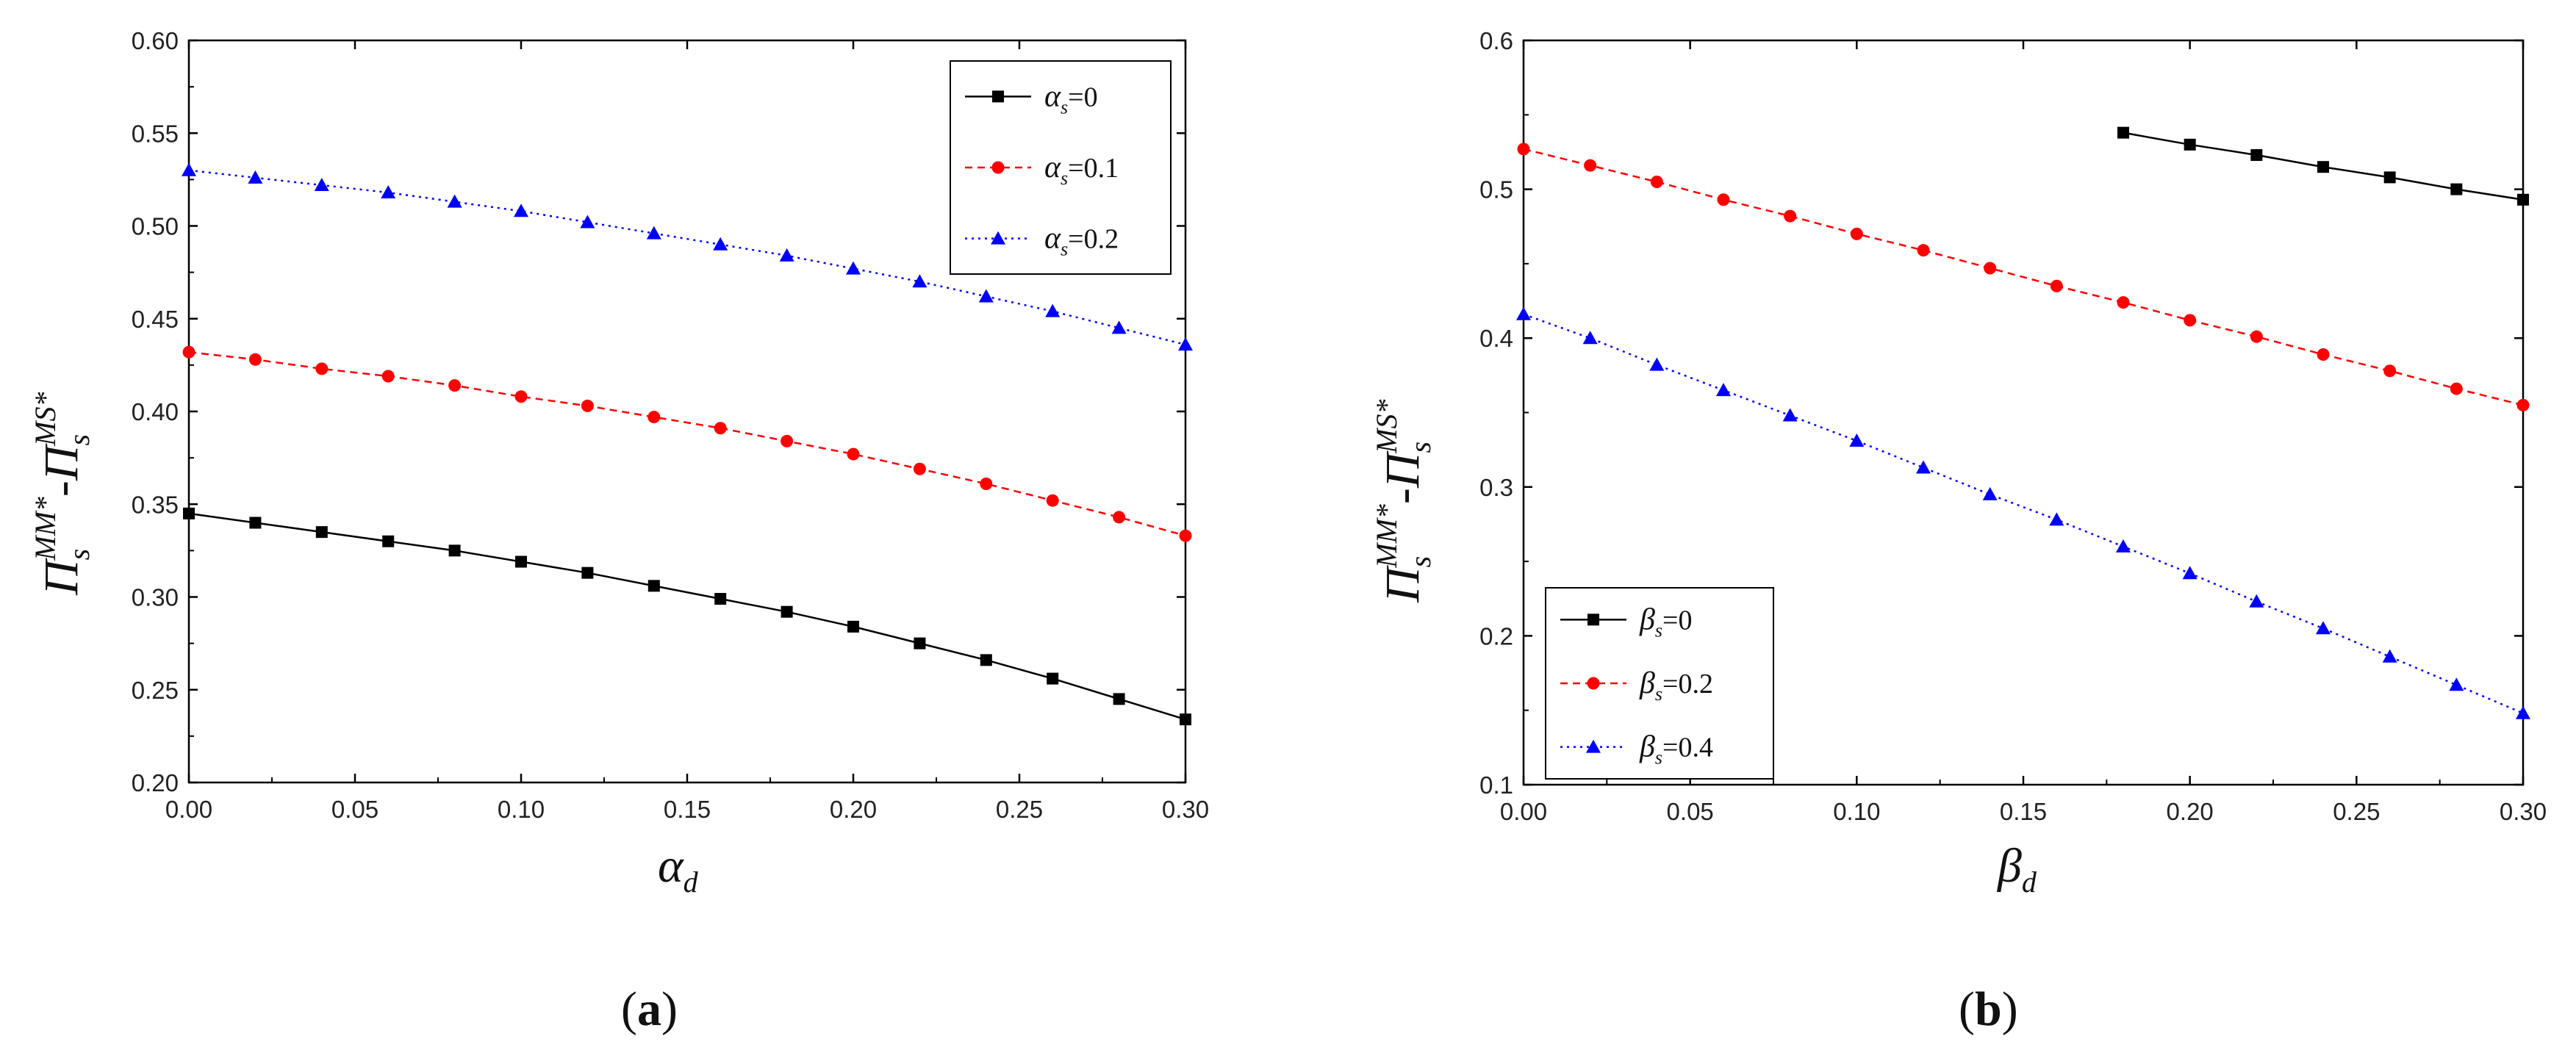 This screenshot has height=1047, width=2576. I want to click on y-tick-label: 0.40, so click(155, 411).